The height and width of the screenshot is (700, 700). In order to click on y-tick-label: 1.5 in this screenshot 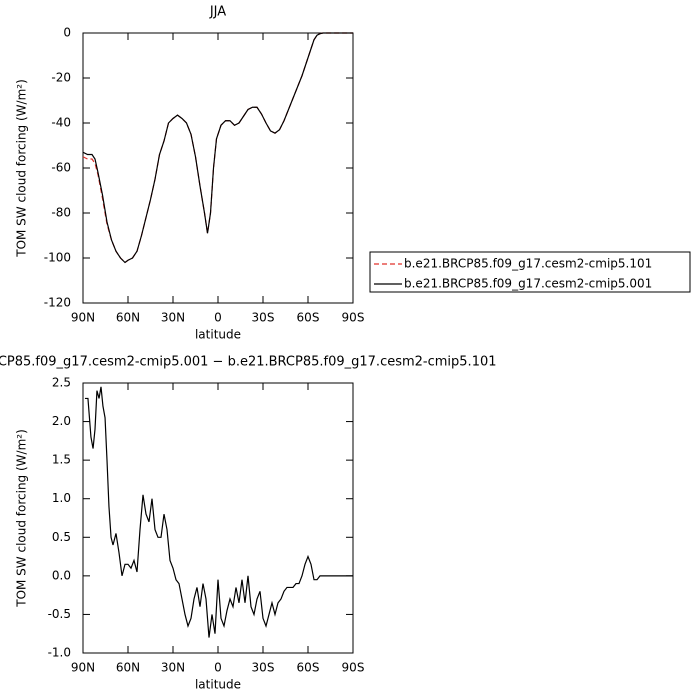, I will do `click(61, 460)`.